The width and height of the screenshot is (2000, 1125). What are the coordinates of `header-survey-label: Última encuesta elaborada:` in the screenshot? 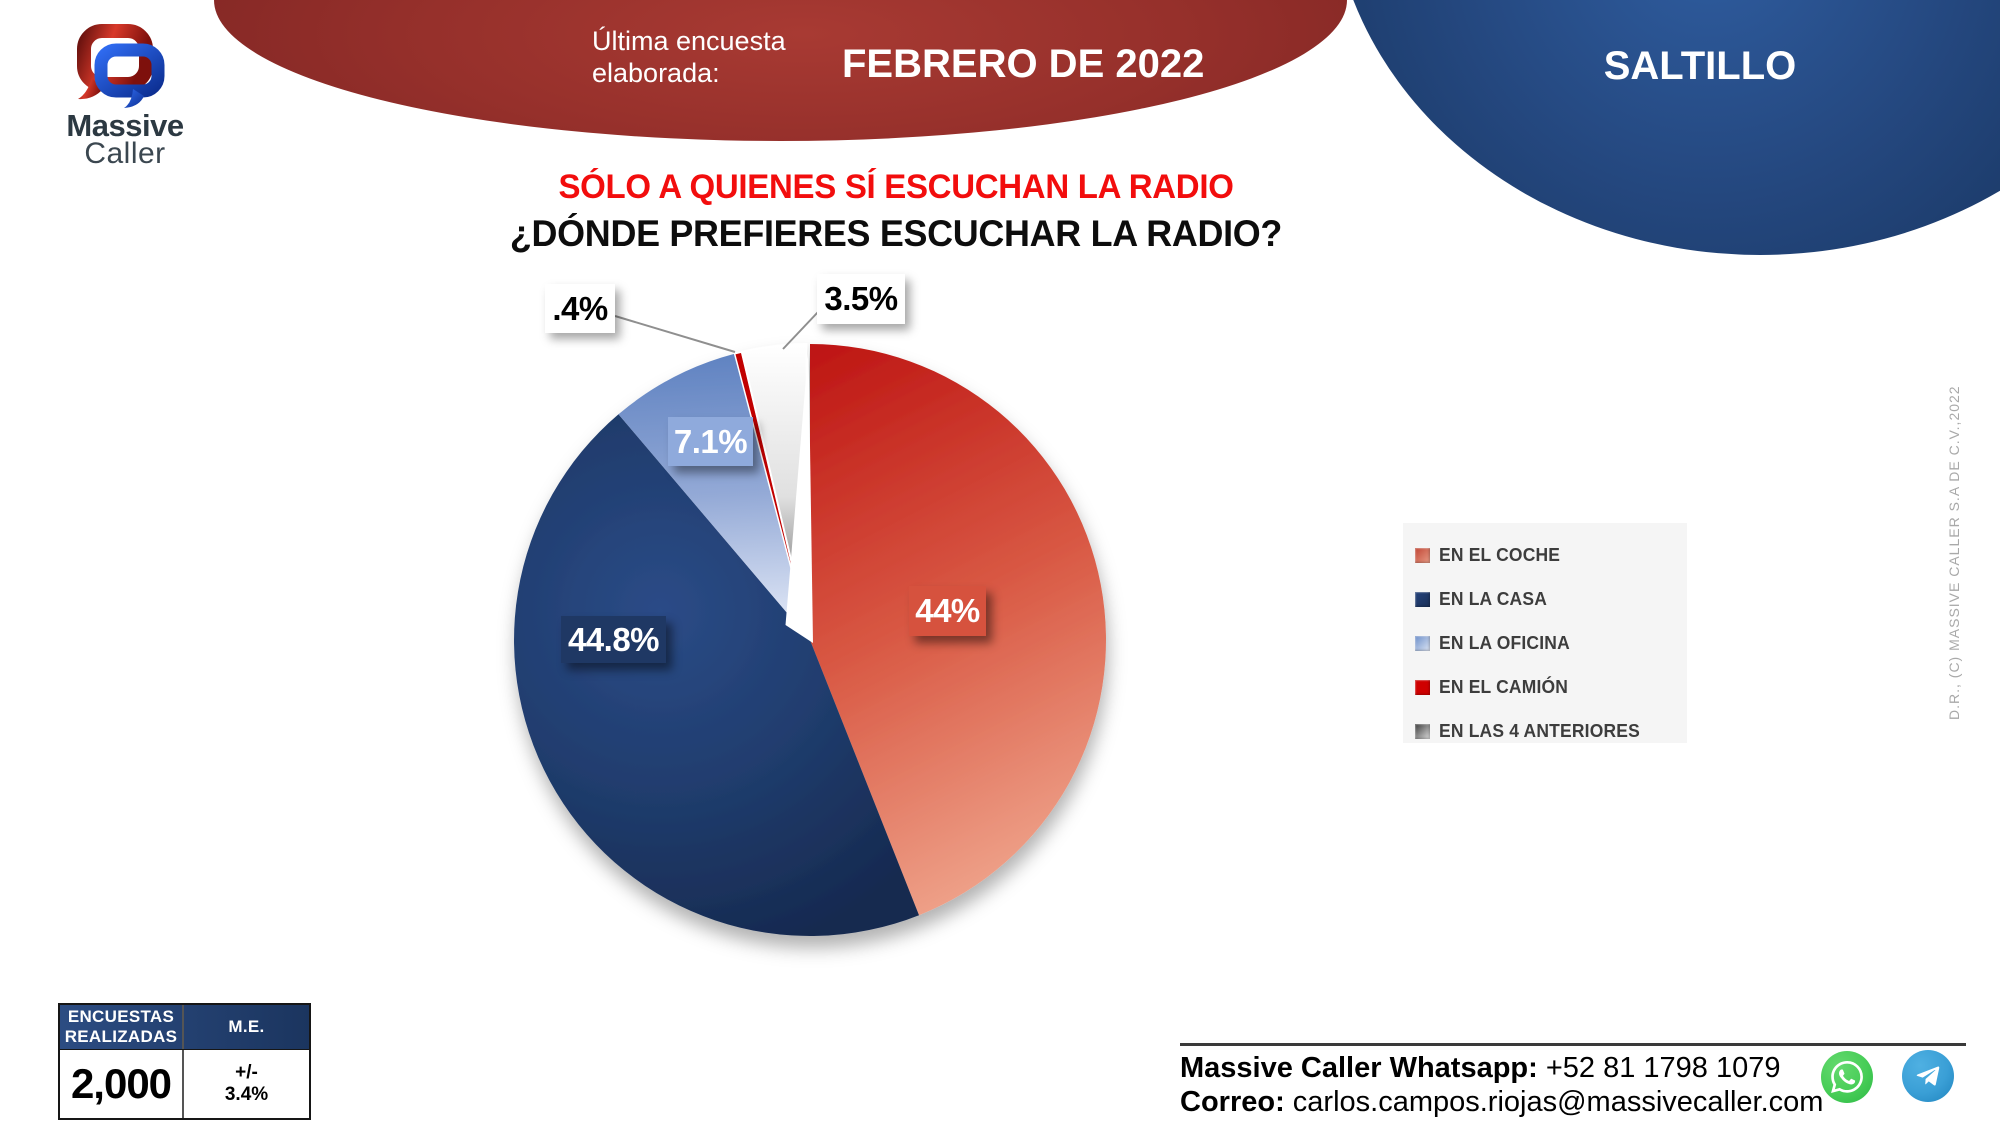 It's located at (689, 58).